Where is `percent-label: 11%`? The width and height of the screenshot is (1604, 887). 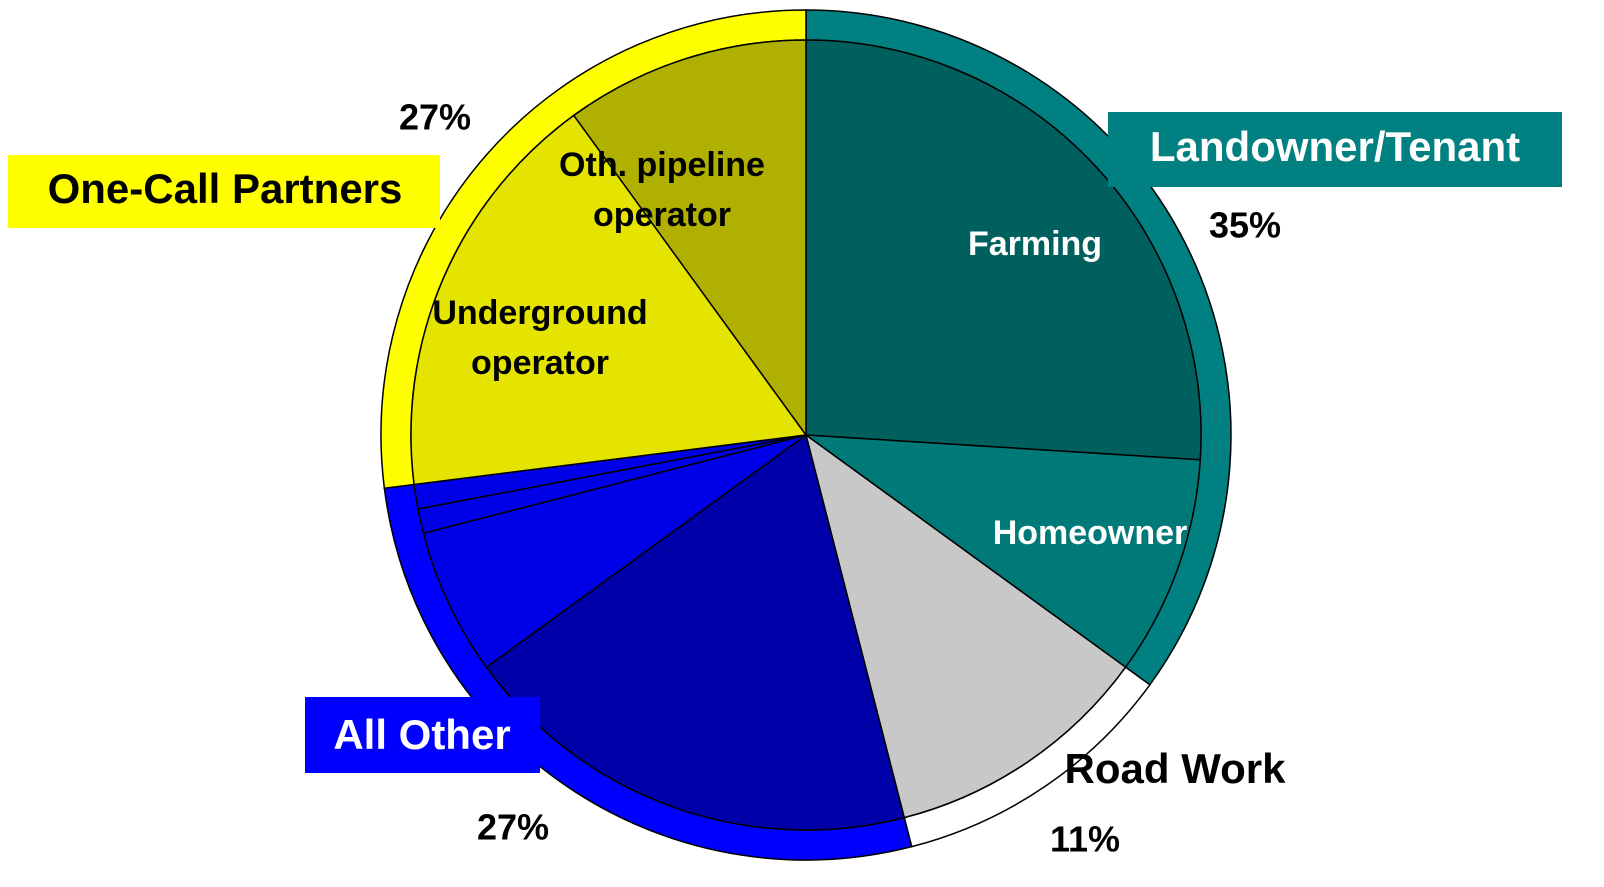
percent-label: 11% is located at coordinates (1085, 839).